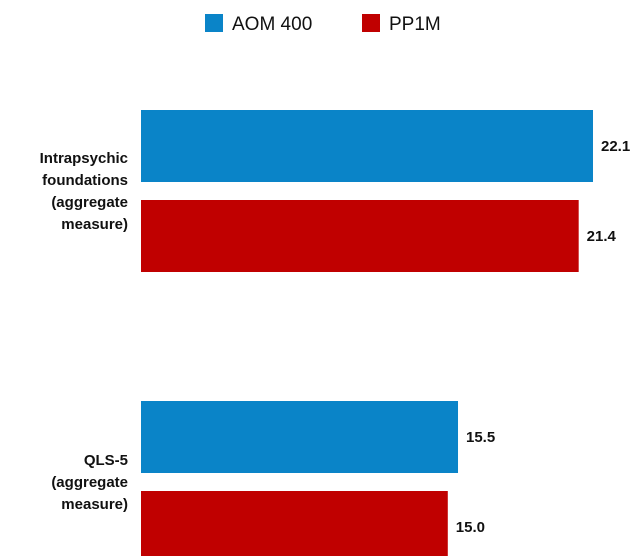 This screenshot has height=556, width=640. I want to click on data-label-aom-400-1: 15.5, so click(480, 437).